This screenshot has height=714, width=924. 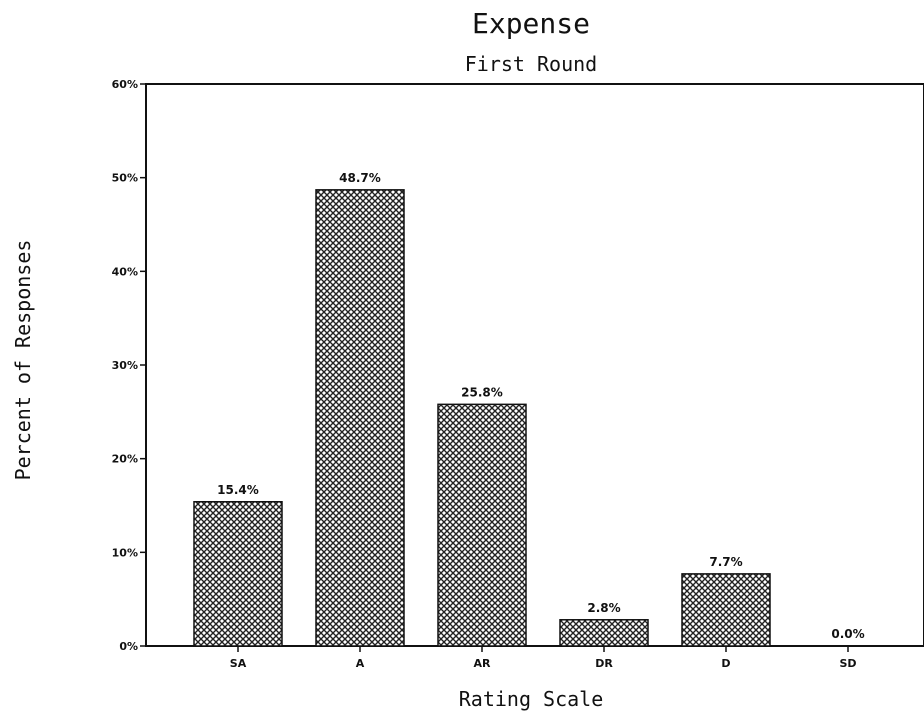 What do you see at coordinates (128, 646) in the screenshot?
I see `y-tick-label: 0%` at bounding box center [128, 646].